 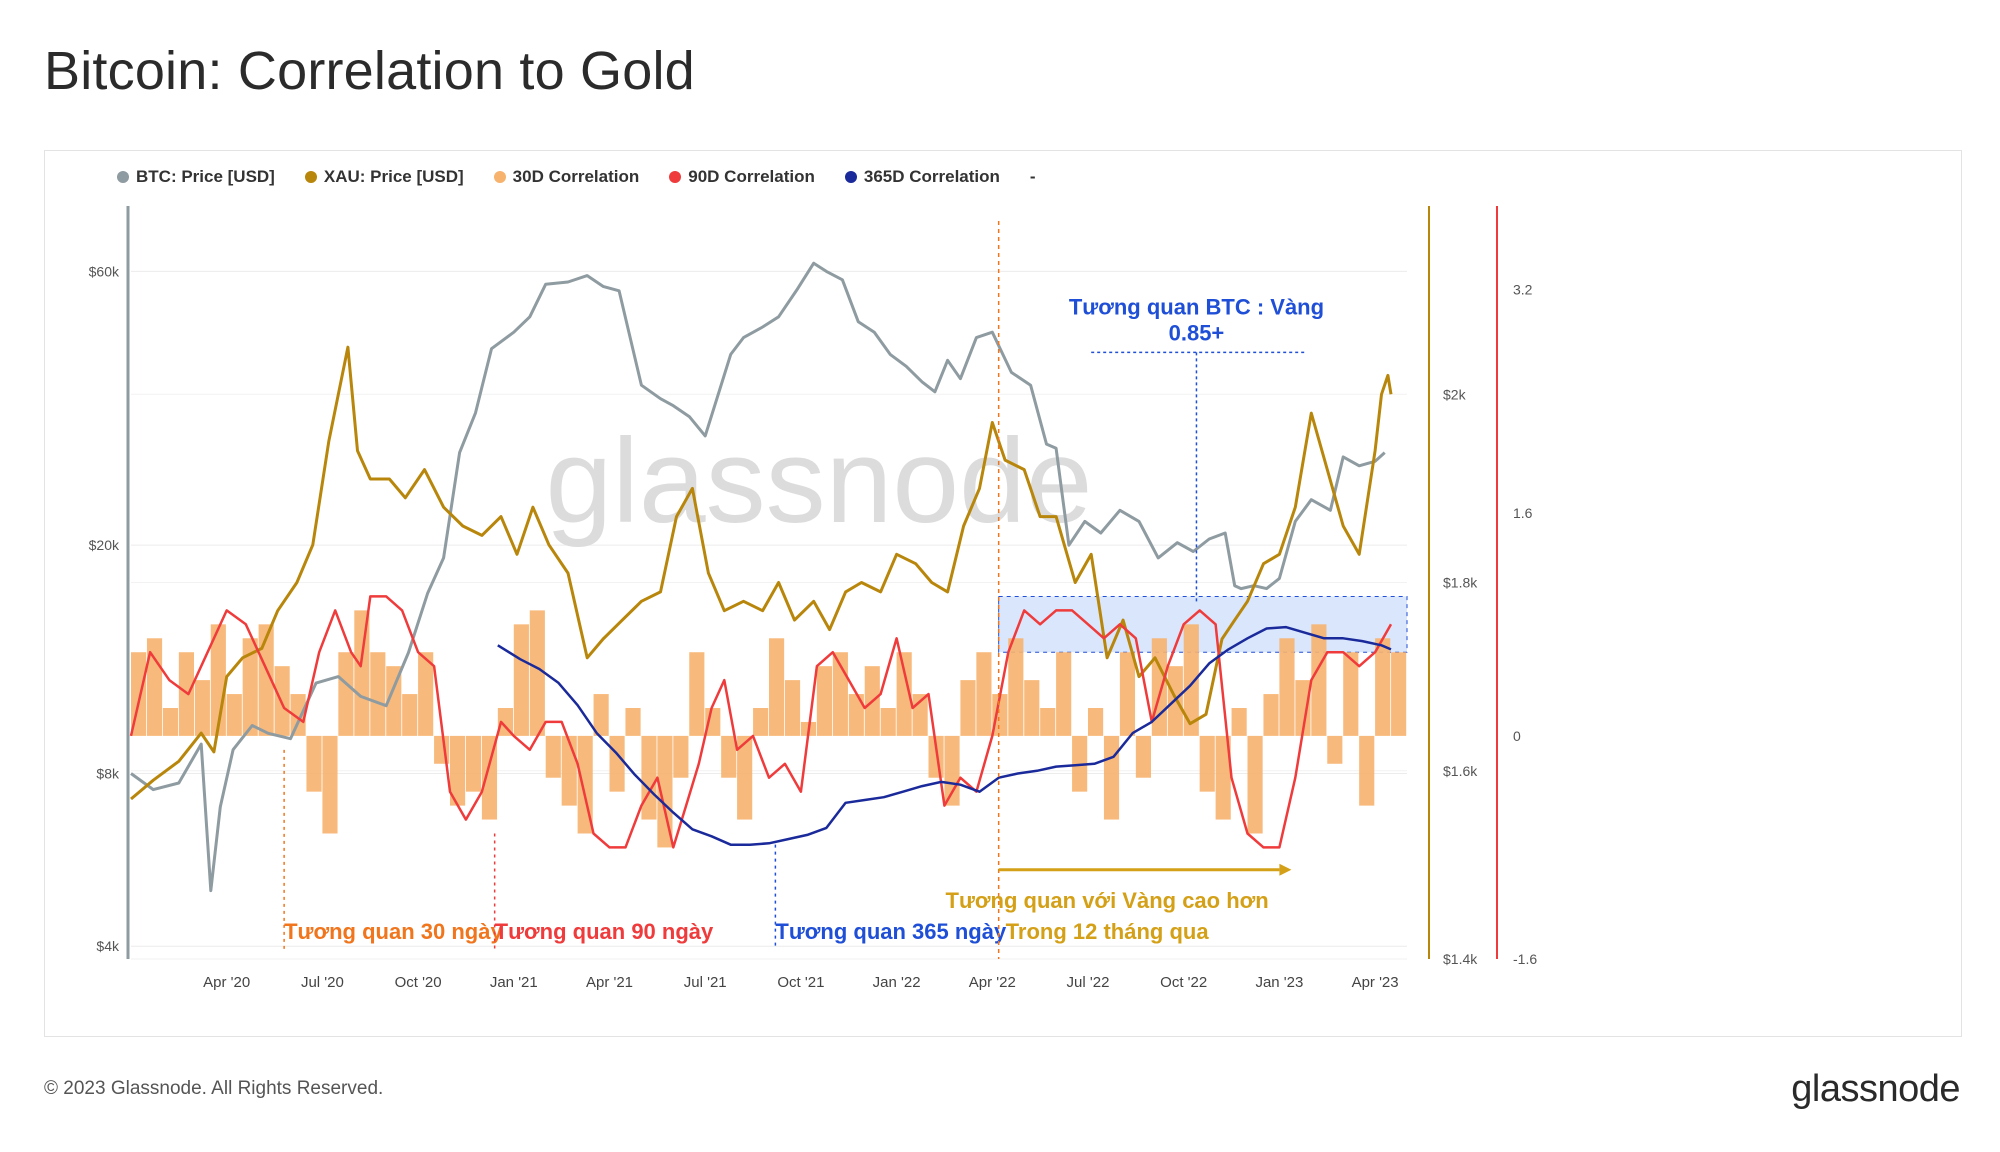 I want to click on btc-tick-label: $8k, so click(x=108, y=773).